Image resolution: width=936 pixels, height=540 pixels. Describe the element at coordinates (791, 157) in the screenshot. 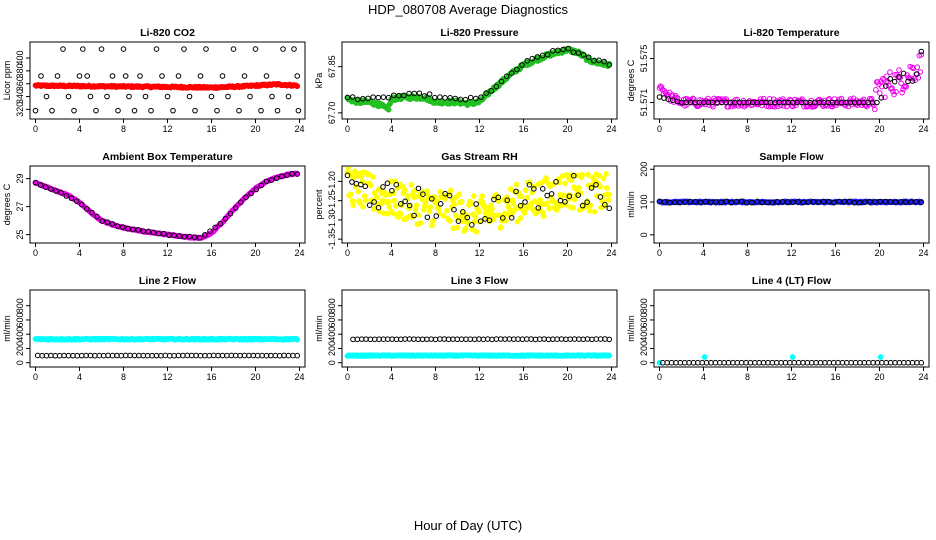

I see `panel-title: Sample Flow` at that location.